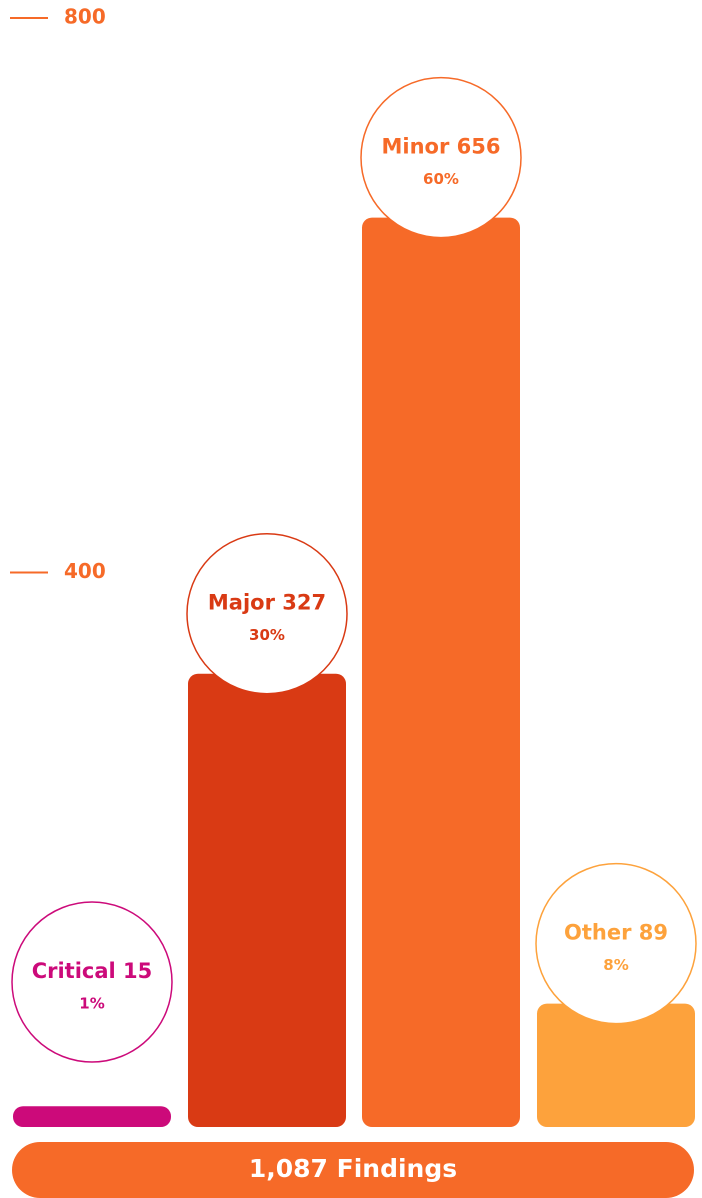  Describe the element at coordinates (242, 603) in the screenshot. I see `category-label: Major` at that location.